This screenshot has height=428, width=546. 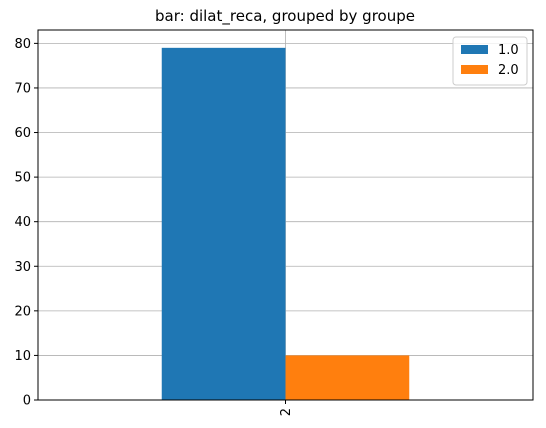 I want to click on y-tick-label: 80, so click(x=22, y=44).